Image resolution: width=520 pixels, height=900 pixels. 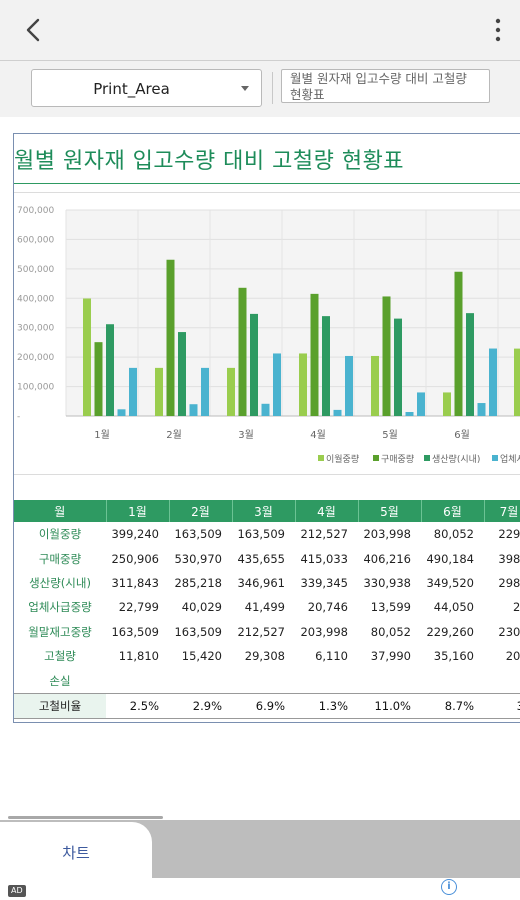 What do you see at coordinates (324, 582) in the screenshot?
I see `table-cell: 339,345` at bounding box center [324, 582].